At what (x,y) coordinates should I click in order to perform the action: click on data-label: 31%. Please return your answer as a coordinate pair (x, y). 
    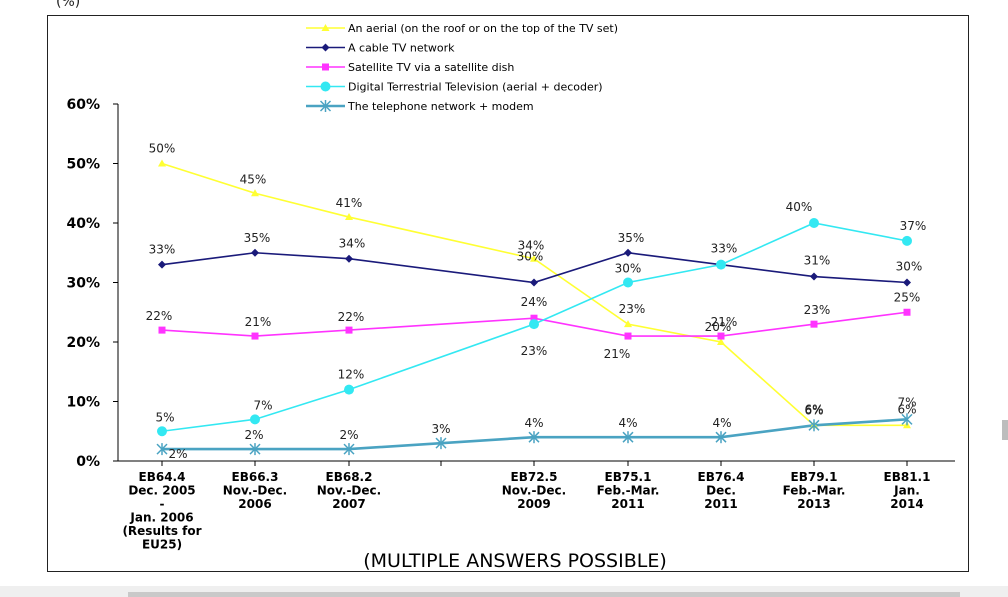
    Looking at the image, I should click on (817, 261).